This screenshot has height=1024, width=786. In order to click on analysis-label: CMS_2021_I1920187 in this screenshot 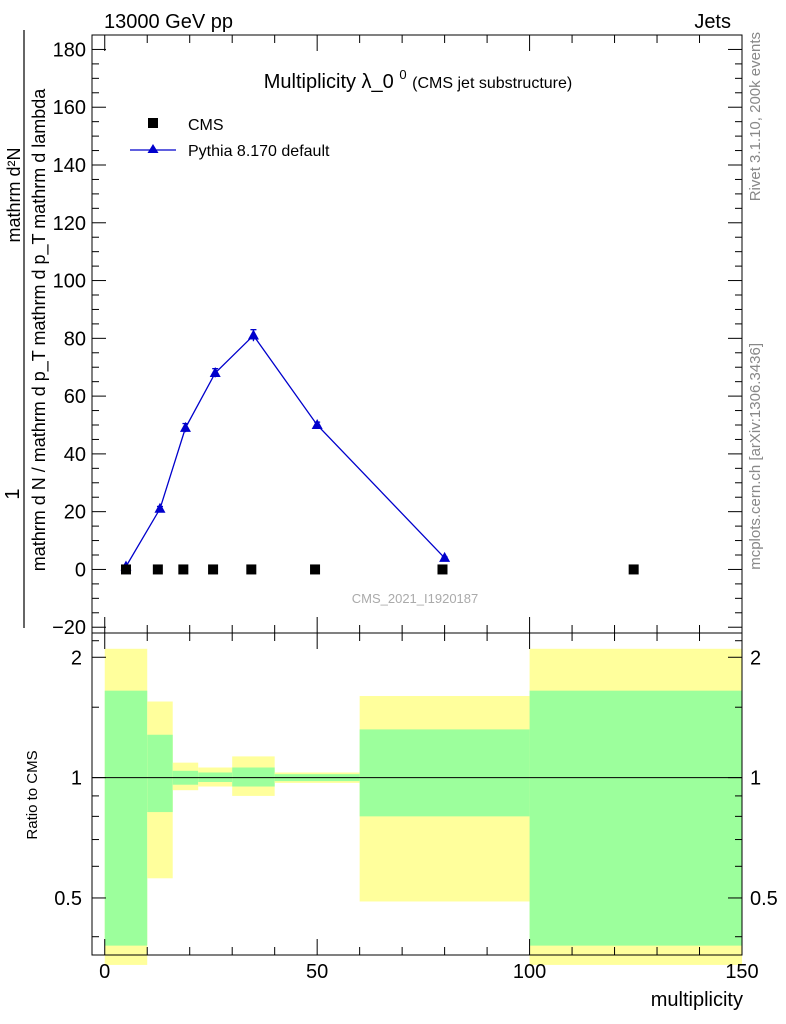, I will do `click(415, 598)`.